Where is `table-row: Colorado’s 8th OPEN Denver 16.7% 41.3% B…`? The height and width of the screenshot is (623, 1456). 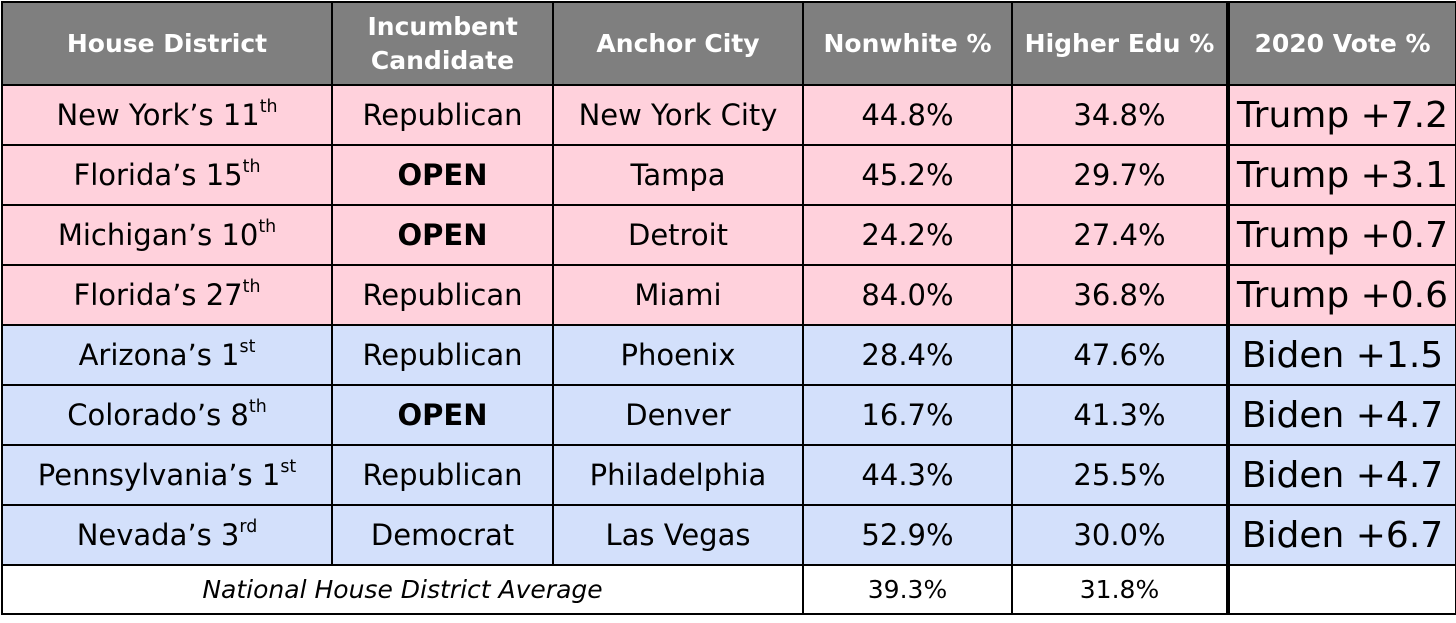
table-row: Colorado’s 8th OPEN Denver 16.7% 41.3% B… is located at coordinates (728, 415).